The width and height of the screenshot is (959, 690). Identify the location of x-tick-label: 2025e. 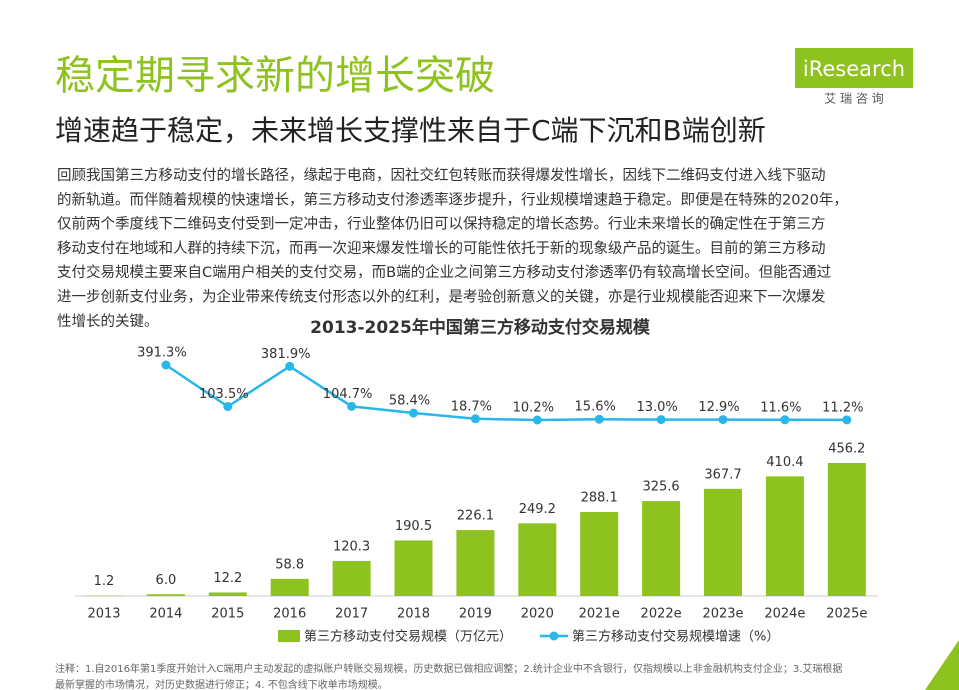
(846, 614).